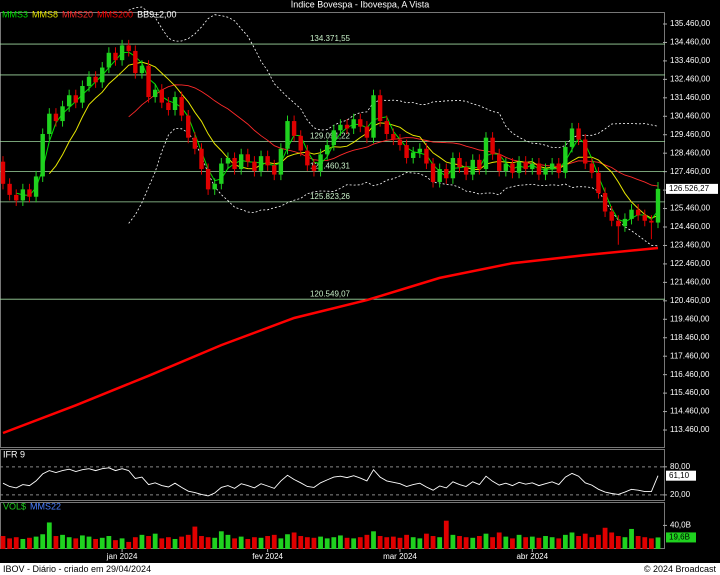 The image size is (720, 575). Describe the element at coordinates (156, 14) in the screenshot. I see `legend-item: BB9±2,00` at that location.